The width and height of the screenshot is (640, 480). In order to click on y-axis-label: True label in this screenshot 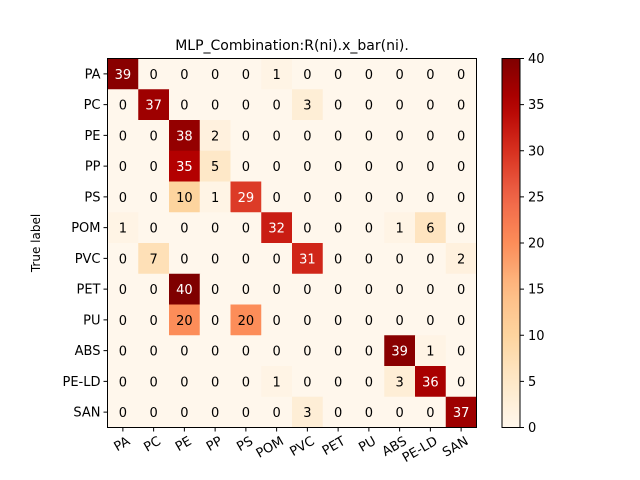, I will do `click(36, 243)`.